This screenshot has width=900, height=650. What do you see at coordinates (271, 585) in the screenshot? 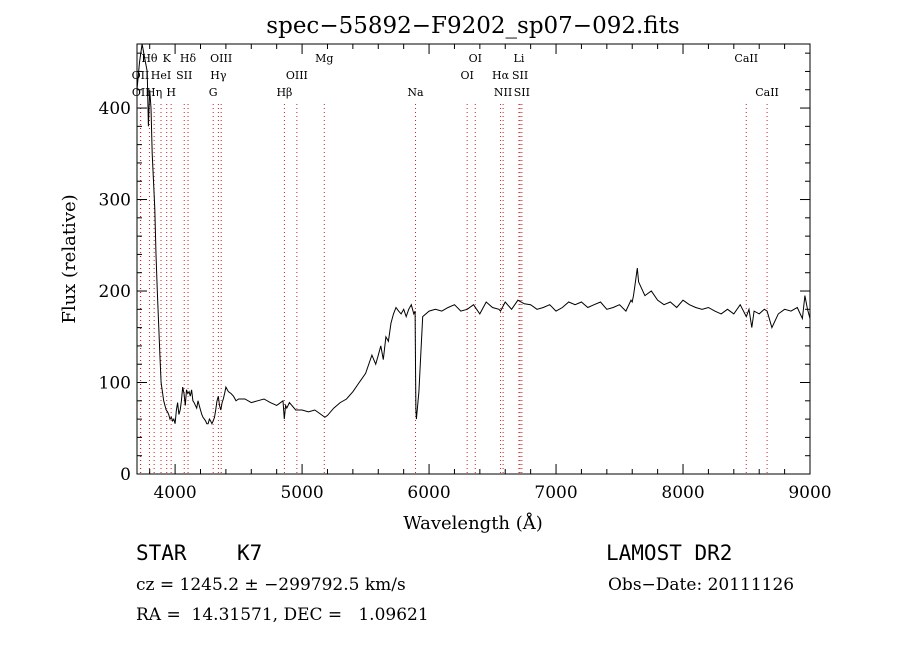
I see `redshift-line: cz = 1245.2 ± −299792.5 km/s` at bounding box center [271, 585].